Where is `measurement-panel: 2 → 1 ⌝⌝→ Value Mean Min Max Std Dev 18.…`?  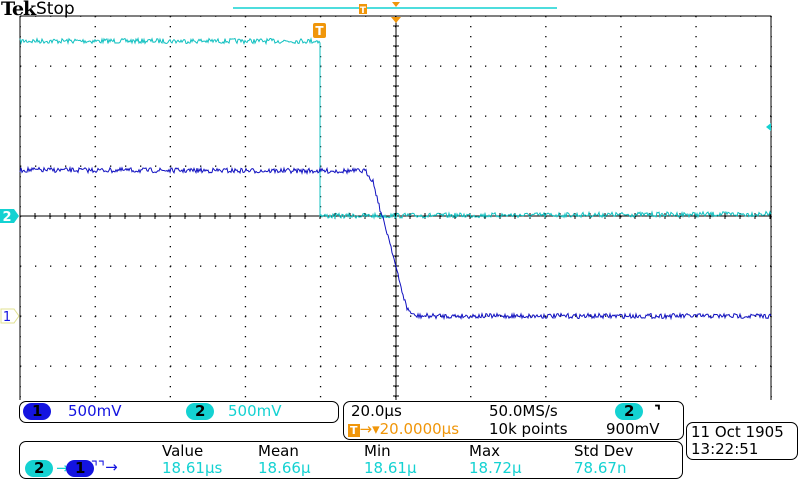
measurement-panel: 2 → 1 ⌝⌝→ Value Mean Min Max Std Dev 18.… is located at coordinates (351, 460).